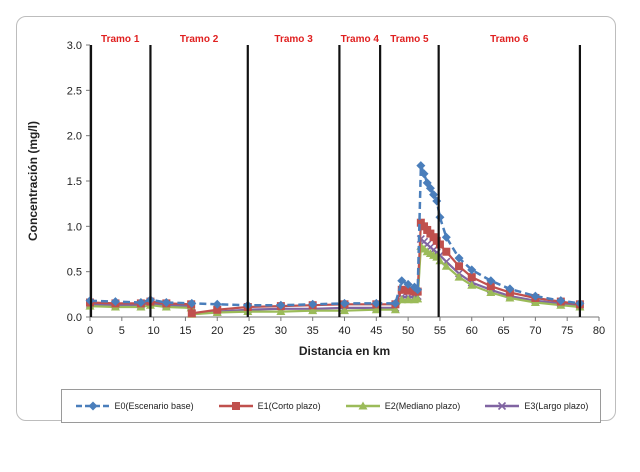 The width and height of the screenshot is (640, 472). I want to click on segment-label: Tramo 4, so click(360, 39).